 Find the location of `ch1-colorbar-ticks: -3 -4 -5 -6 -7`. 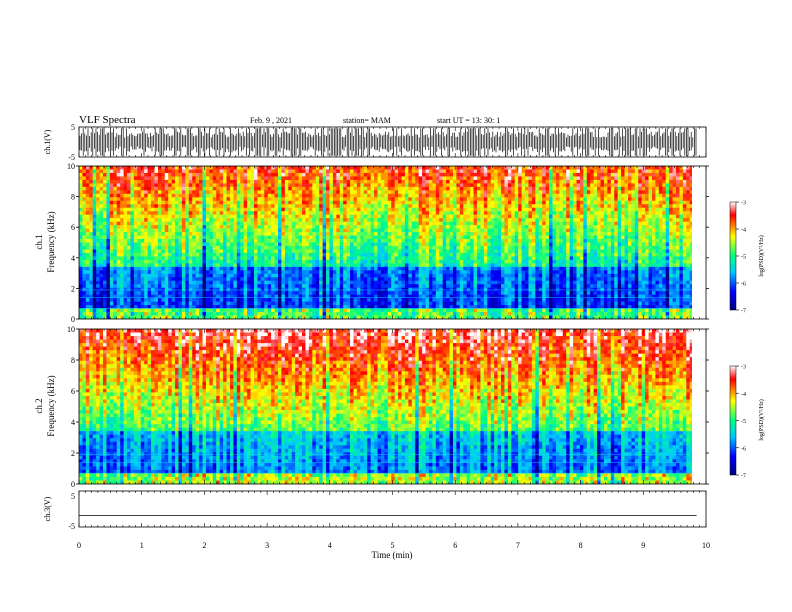

ch1-colorbar-ticks: -3 -4 -5 -6 -7 is located at coordinates (741, 258).